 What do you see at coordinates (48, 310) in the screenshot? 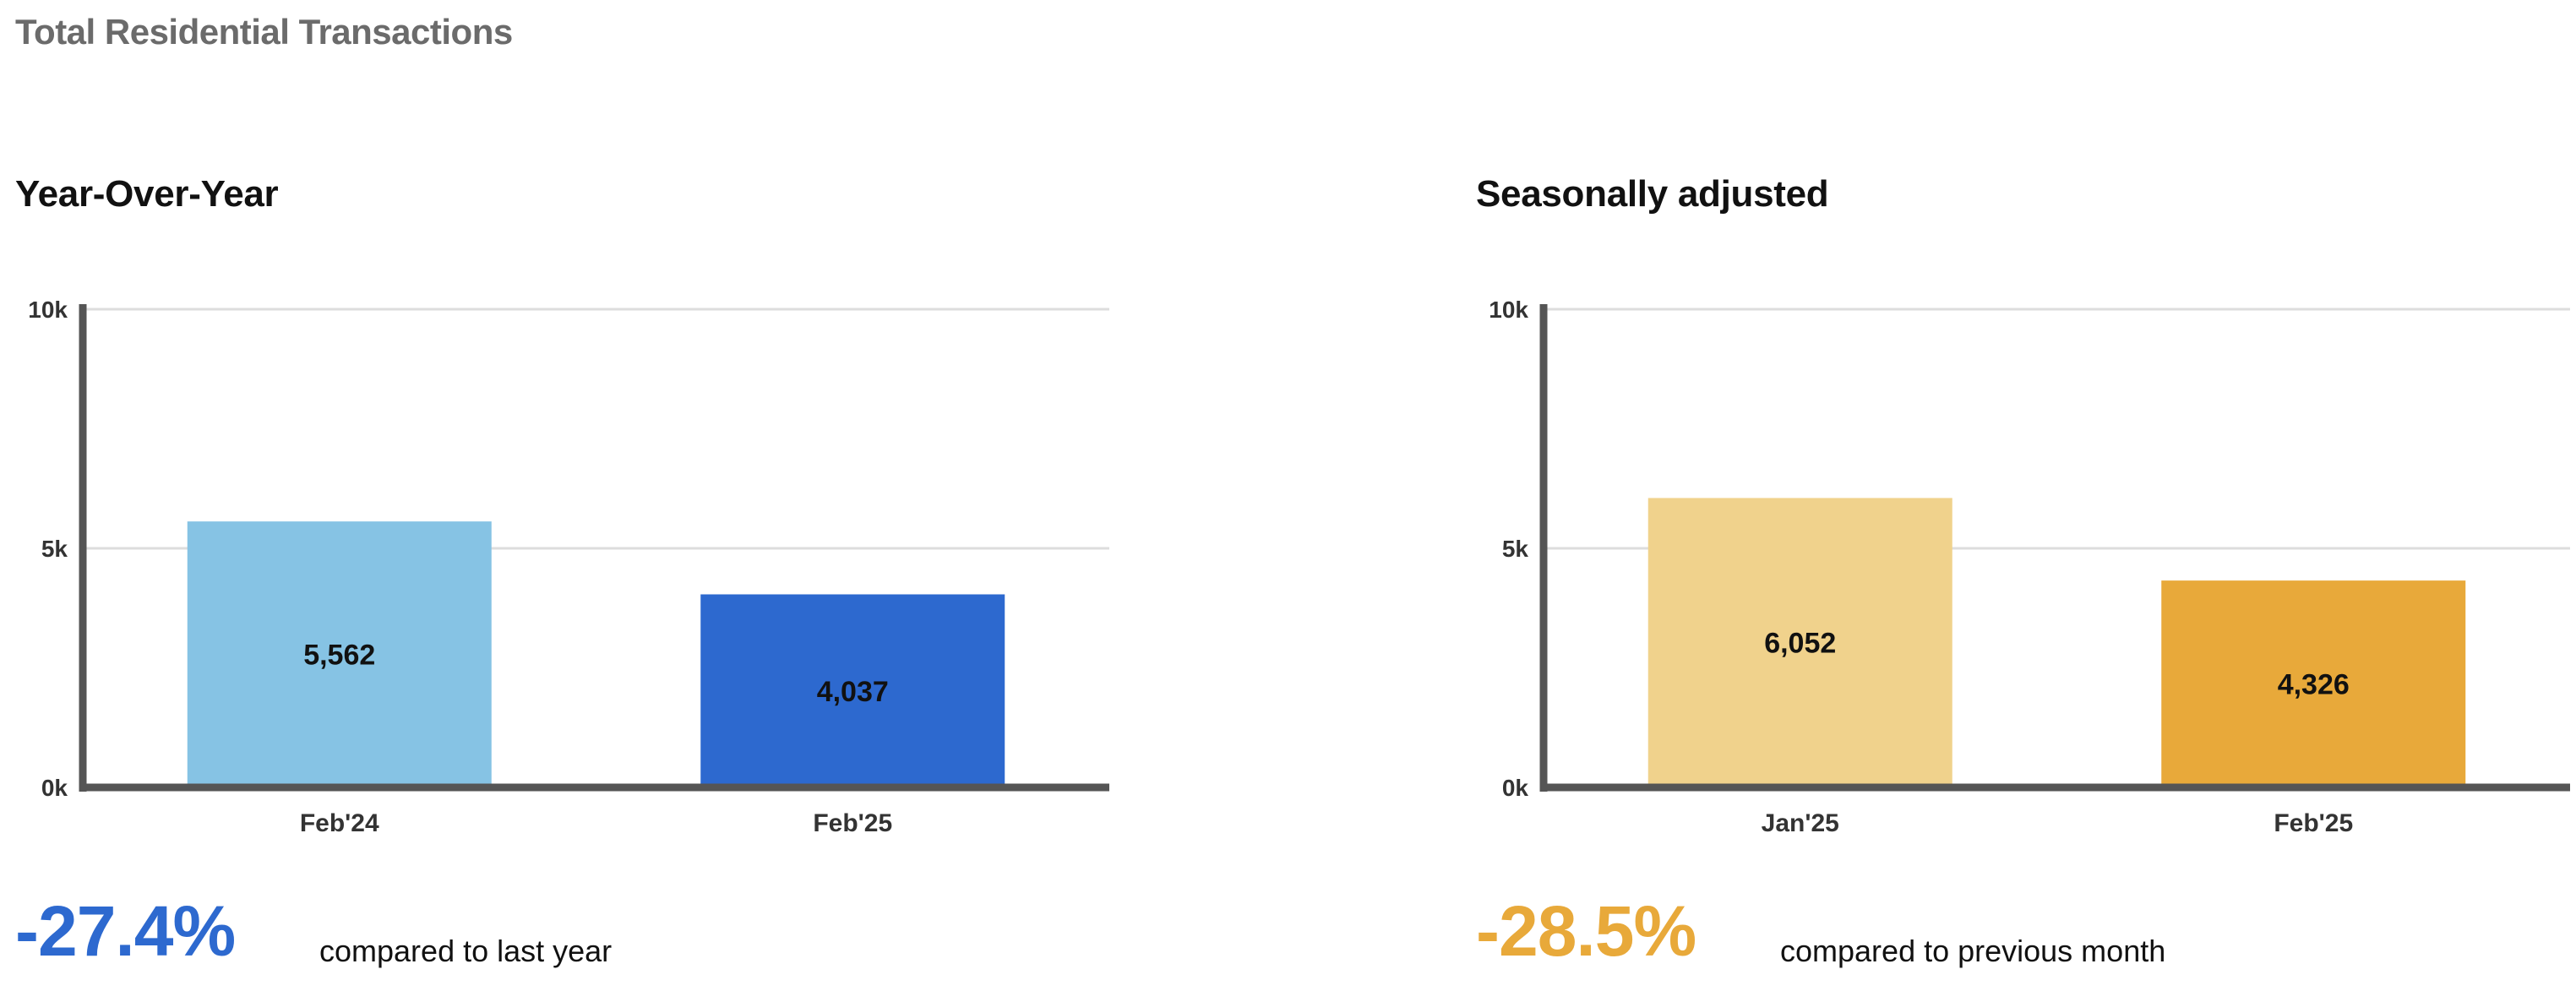
I see `yoy-y-tick-label: 10k` at bounding box center [48, 310].